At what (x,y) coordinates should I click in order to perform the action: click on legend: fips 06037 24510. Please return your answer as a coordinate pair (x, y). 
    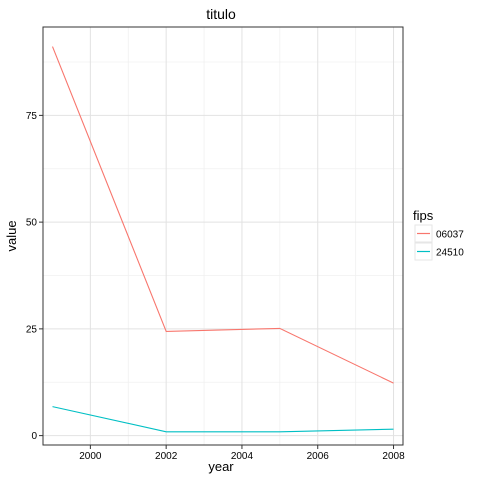
    Looking at the image, I should click on (438, 234).